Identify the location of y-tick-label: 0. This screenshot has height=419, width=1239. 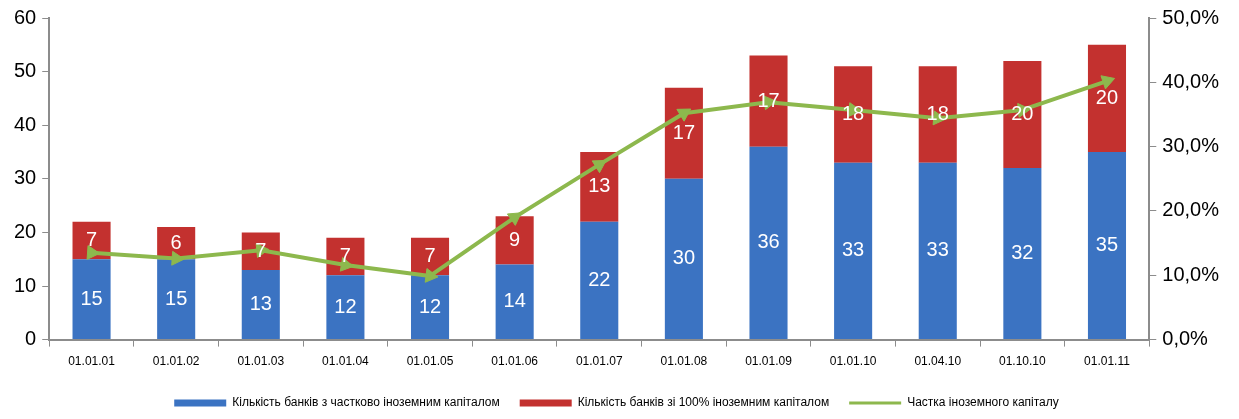
(31, 338).